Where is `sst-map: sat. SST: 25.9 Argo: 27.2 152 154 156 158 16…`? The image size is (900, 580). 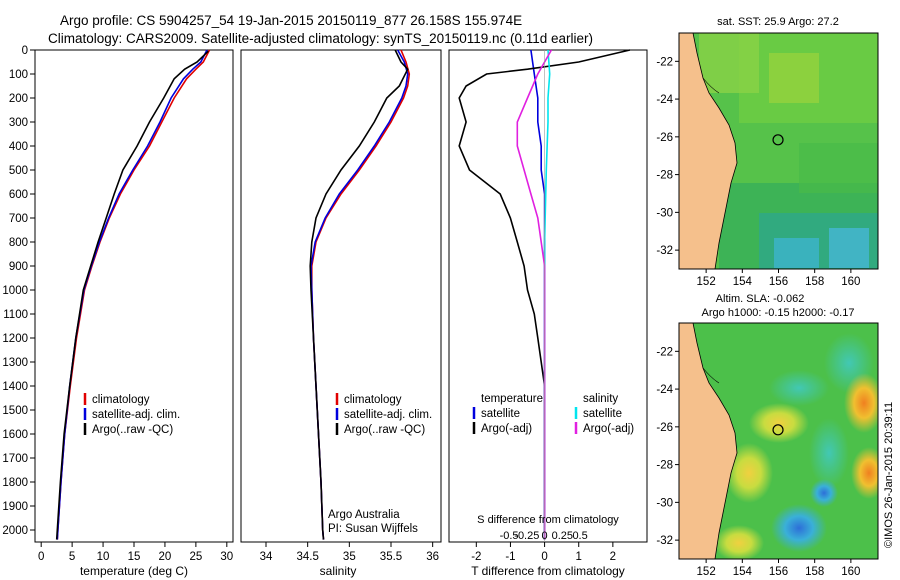 sst-map: sat. SST: 25.9 Argo: 27.2 152 154 156 158 16… is located at coordinates (767, 152).